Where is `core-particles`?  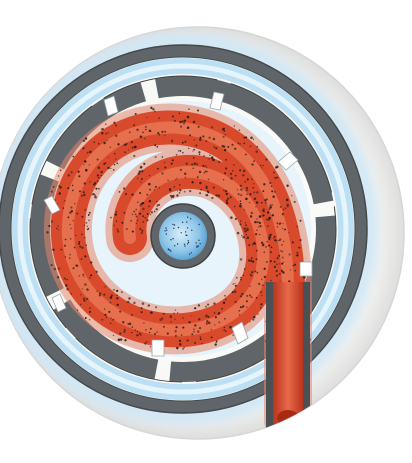 core-particles is located at coordinates (182, 235).